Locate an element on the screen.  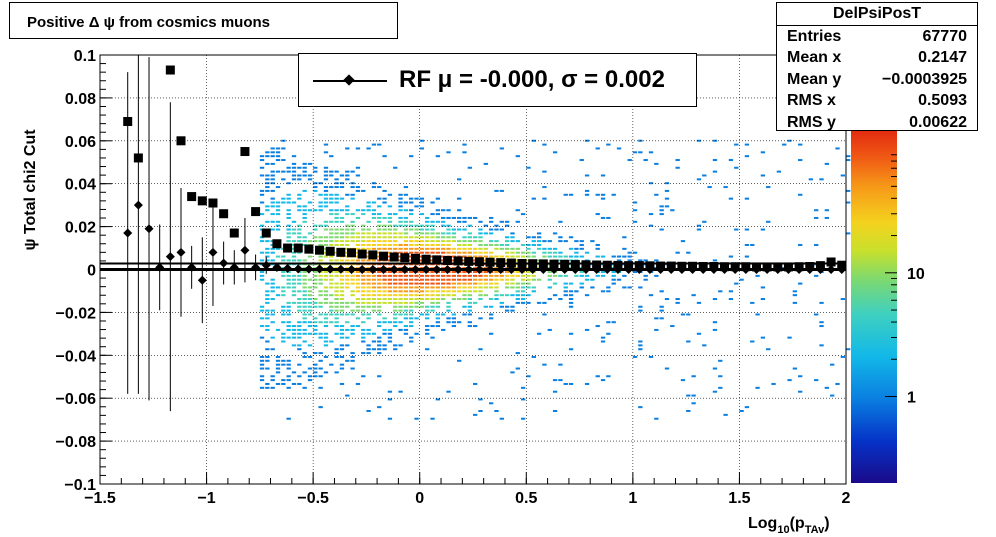
y-axis-title: ψ Total chi2 Cut is located at coordinates (30, 190).